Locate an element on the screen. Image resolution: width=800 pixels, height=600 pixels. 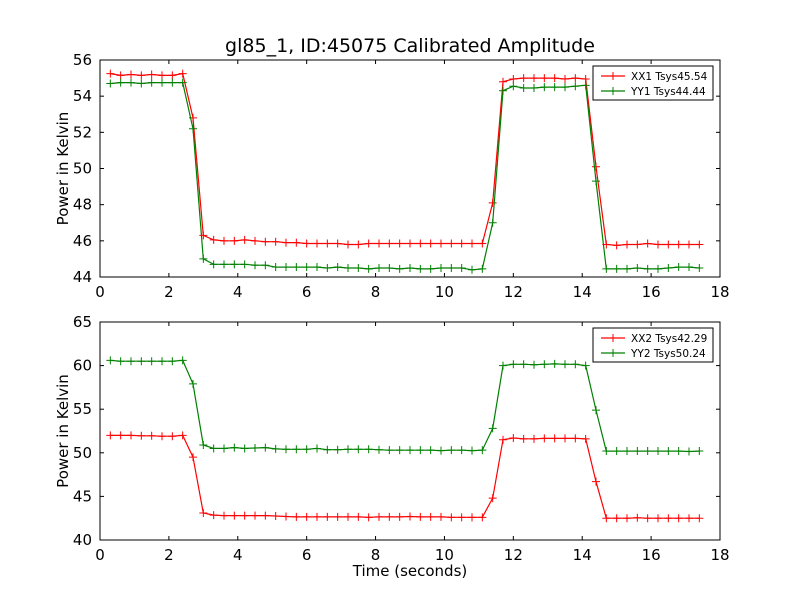
x-tick-label: 4 is located at coordinates (238, 292).